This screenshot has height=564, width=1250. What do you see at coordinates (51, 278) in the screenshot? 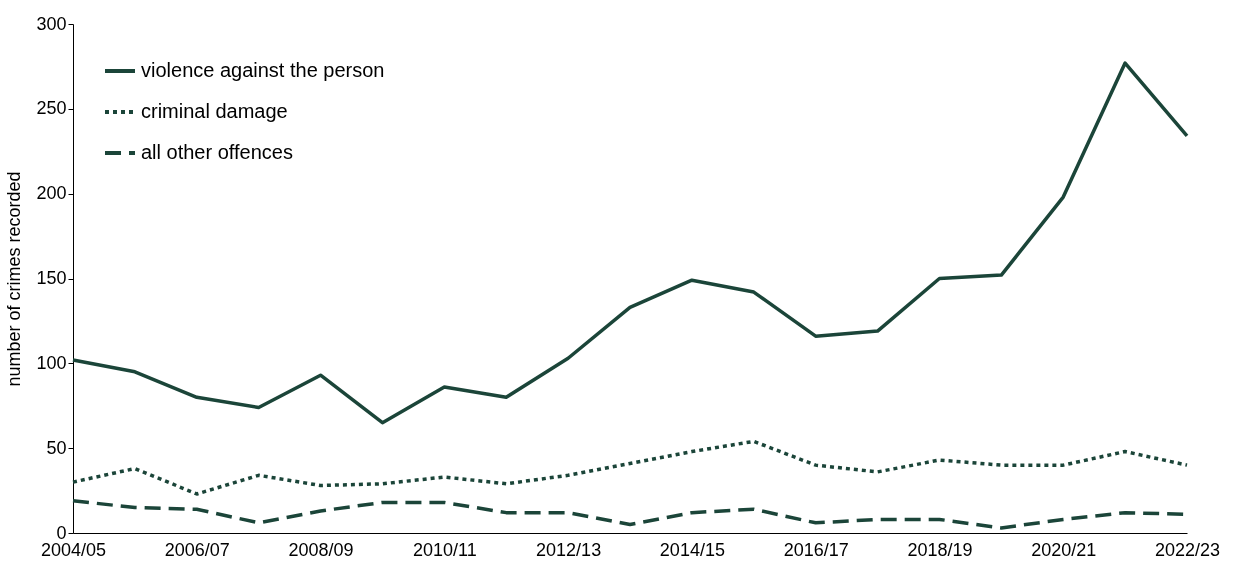
I see `y-tick-label: 150` at bounding box center [51, 278].